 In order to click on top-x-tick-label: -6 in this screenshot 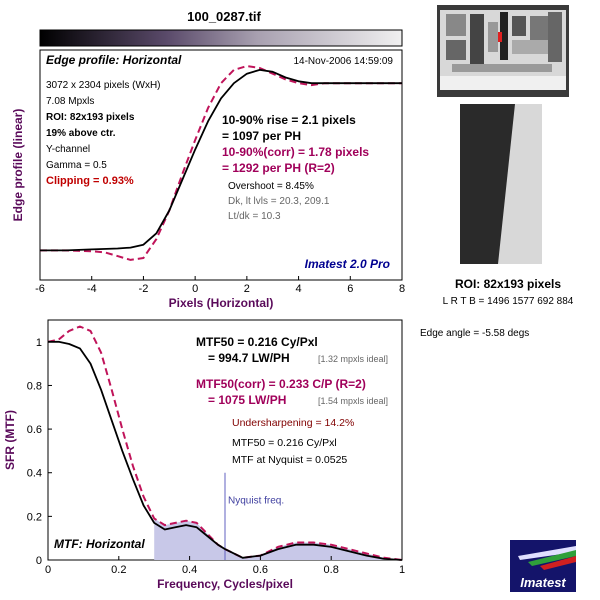, I will do `click(40, 289)`.